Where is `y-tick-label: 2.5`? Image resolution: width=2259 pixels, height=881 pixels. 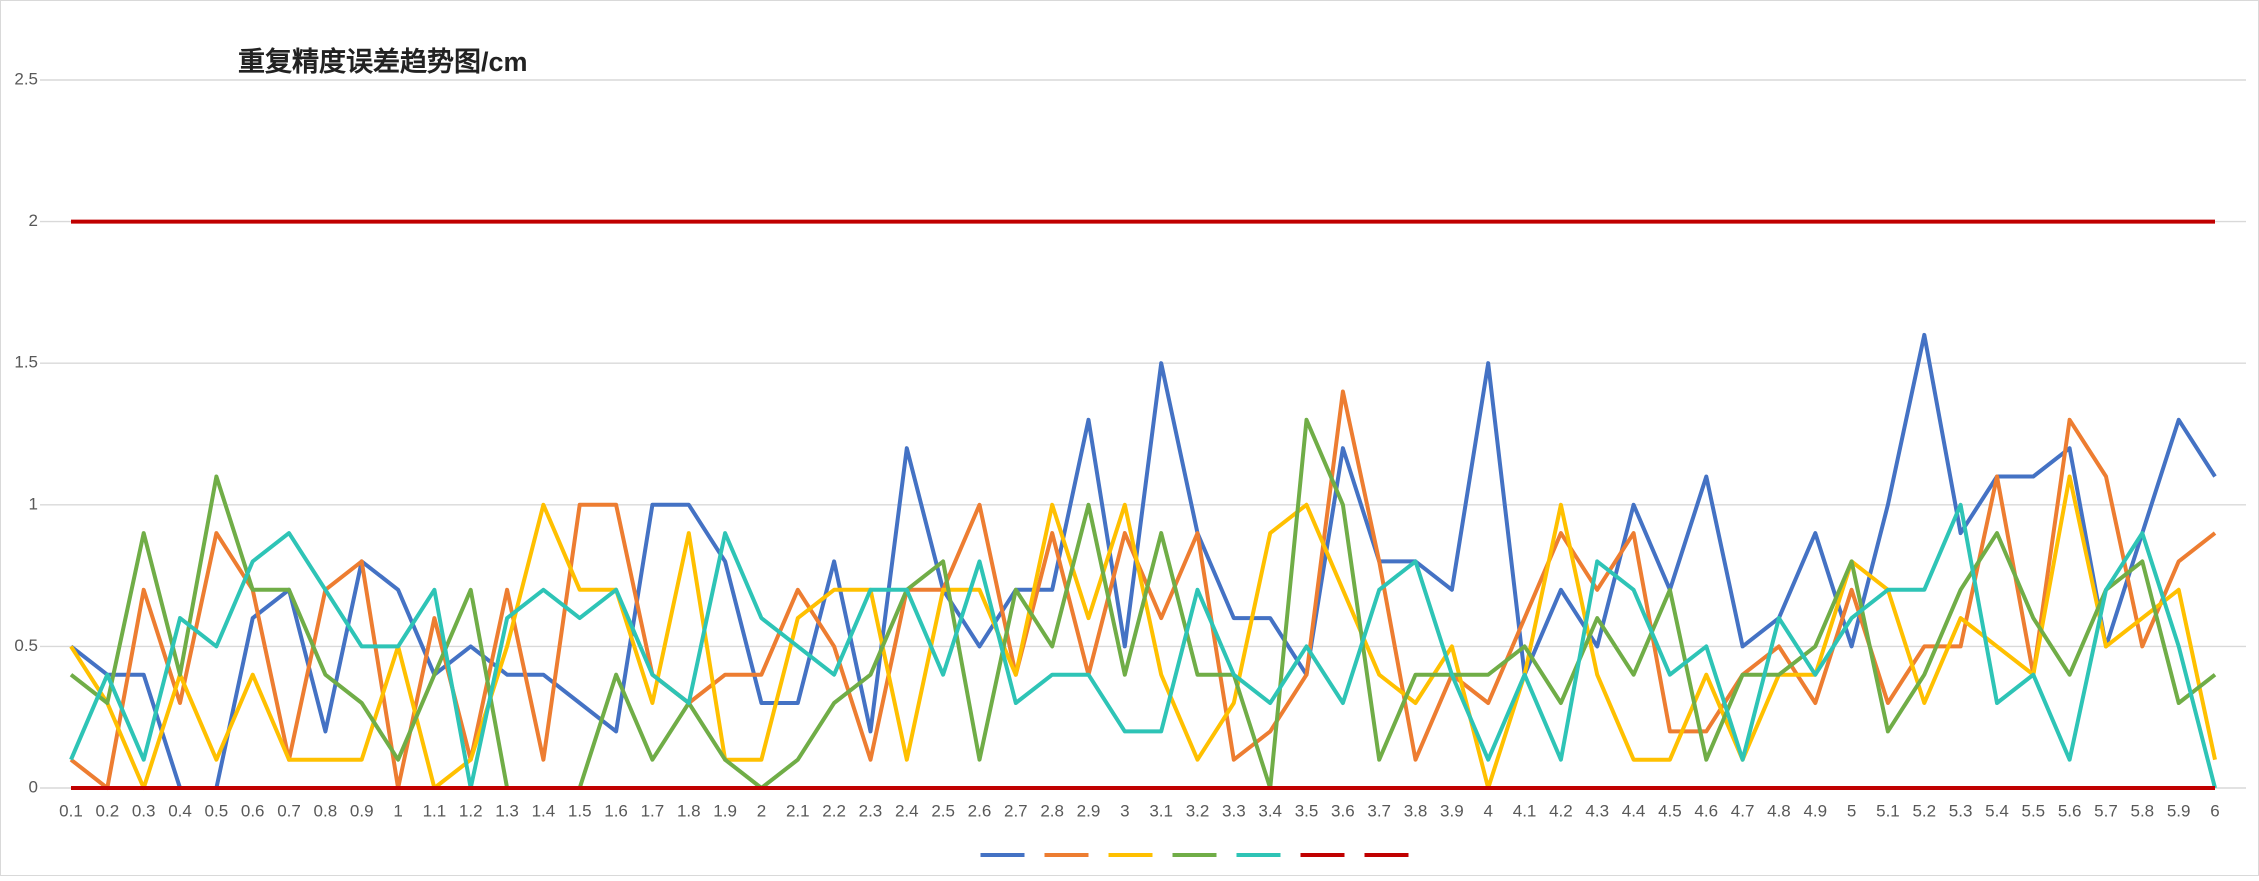
y-tick-label: 2.5 is located at coordinates (26, 78).